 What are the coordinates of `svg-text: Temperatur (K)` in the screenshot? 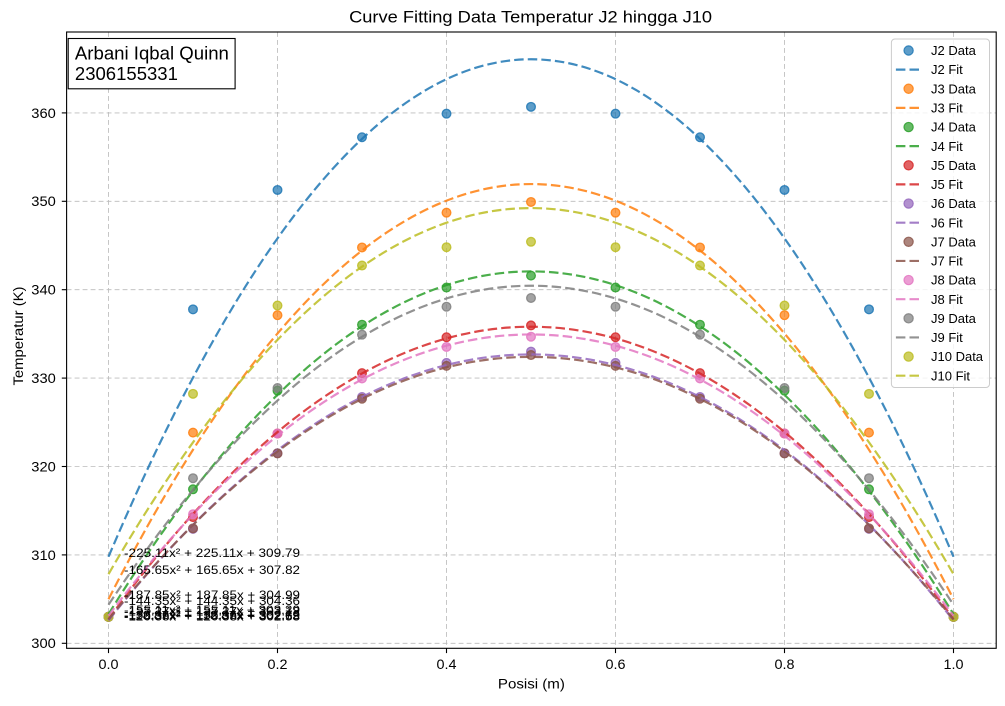 It's located at (18, 336).